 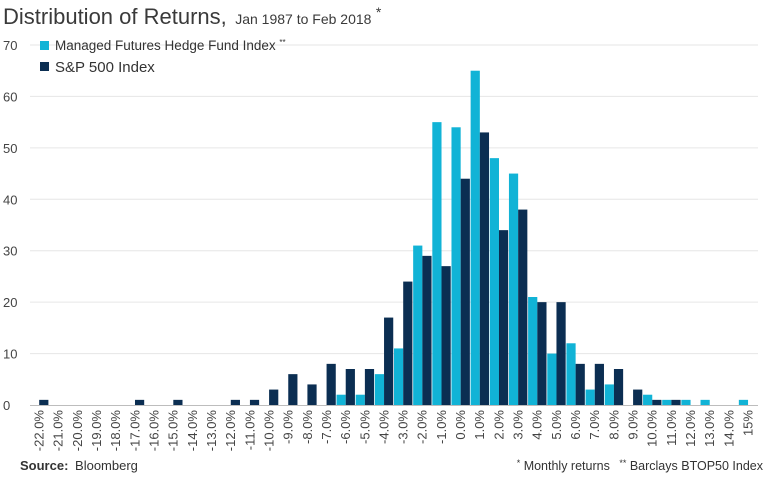 What do you see at coordinates (288, 427) in the screenshot?
I see `x-tick-label: -9.0%` at bounding box center [288, 427].